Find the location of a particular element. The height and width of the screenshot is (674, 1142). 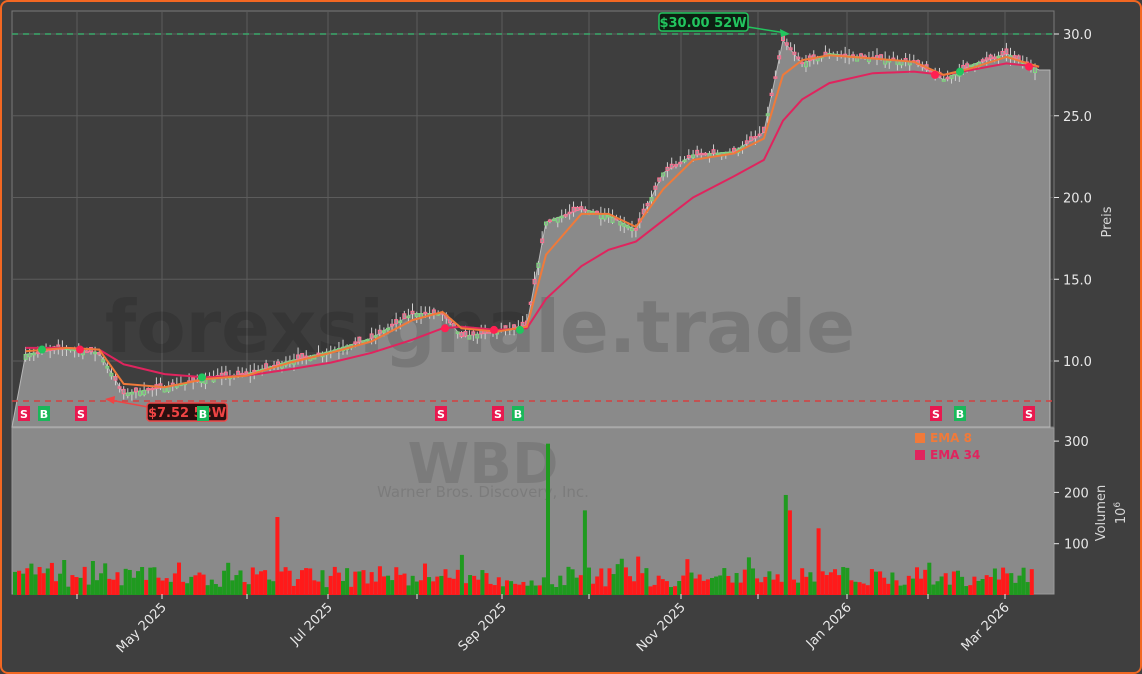

price-tick-label: 30.0 is located at coordinates (1077, 35).